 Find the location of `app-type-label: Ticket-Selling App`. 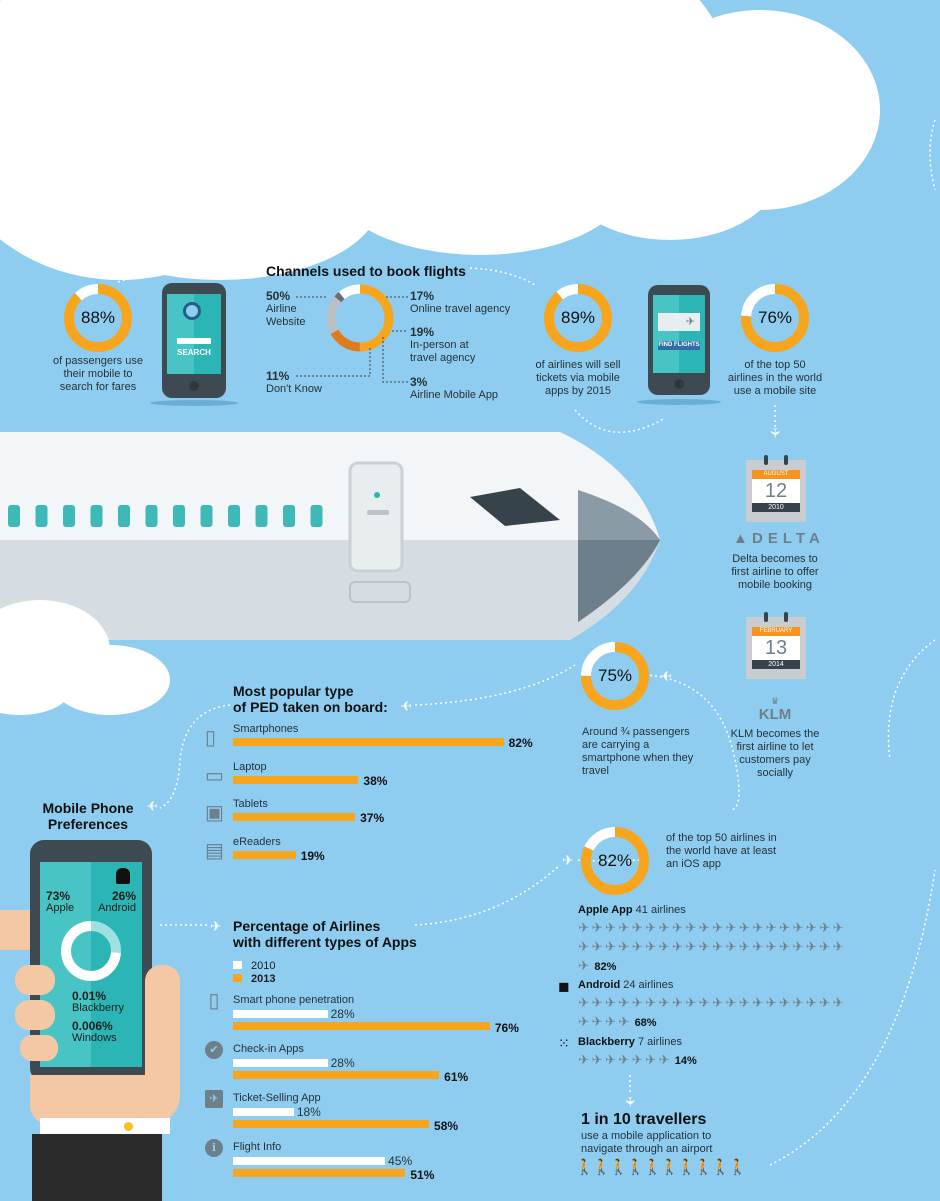

app-type-label: Ticket-Selling App is located at coordinates (277, 1098).